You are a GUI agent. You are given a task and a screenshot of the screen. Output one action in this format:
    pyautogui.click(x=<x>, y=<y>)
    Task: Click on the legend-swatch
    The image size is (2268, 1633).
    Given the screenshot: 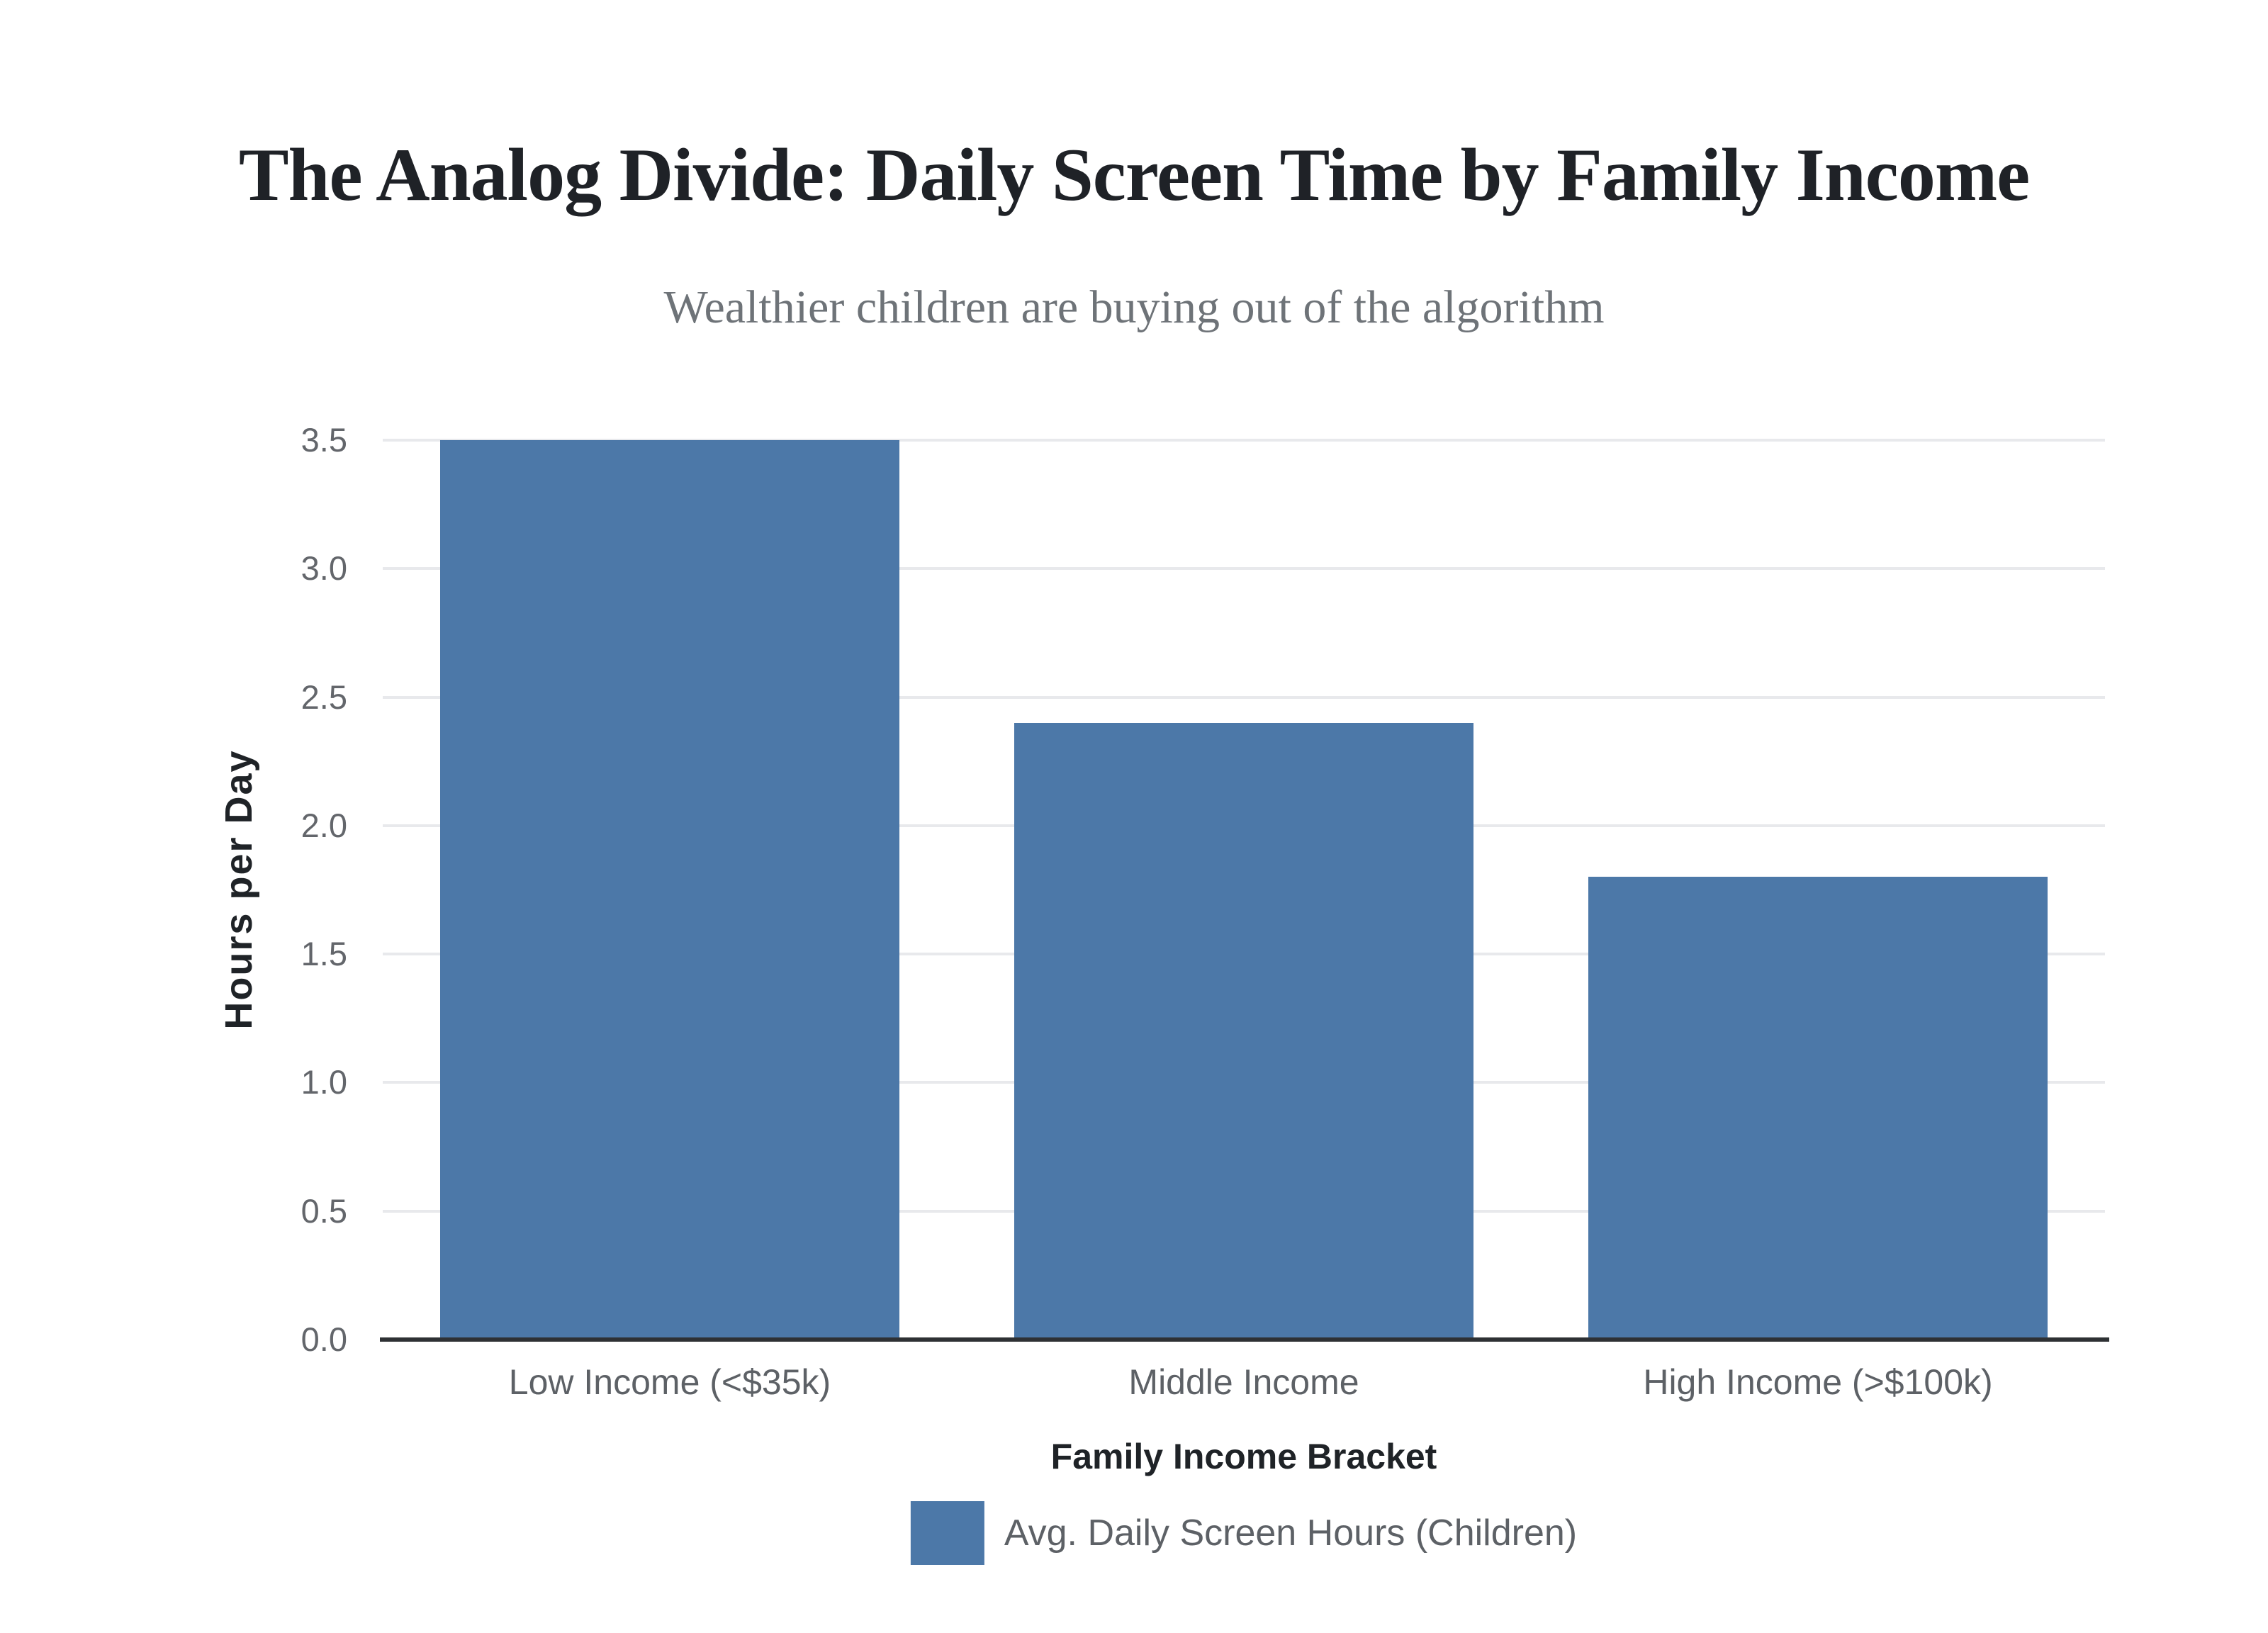 What is the action you would take?
    pyautogui.click(x=947, y=1533)
    